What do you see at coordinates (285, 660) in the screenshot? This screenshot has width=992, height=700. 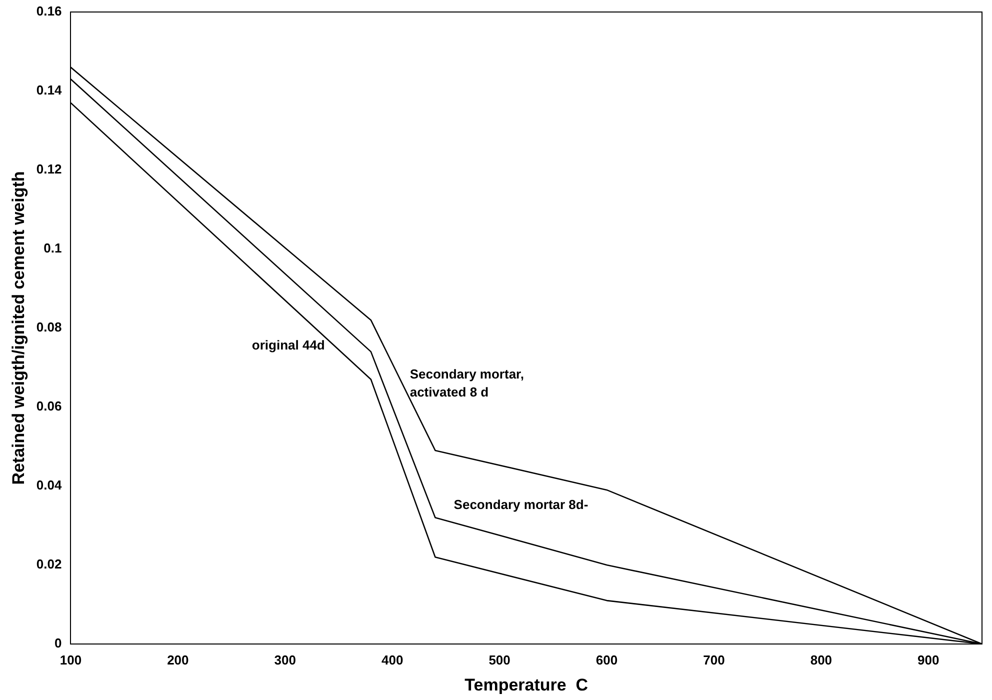 I see `x-tick-label: 300` at bounding box center [285, 660].